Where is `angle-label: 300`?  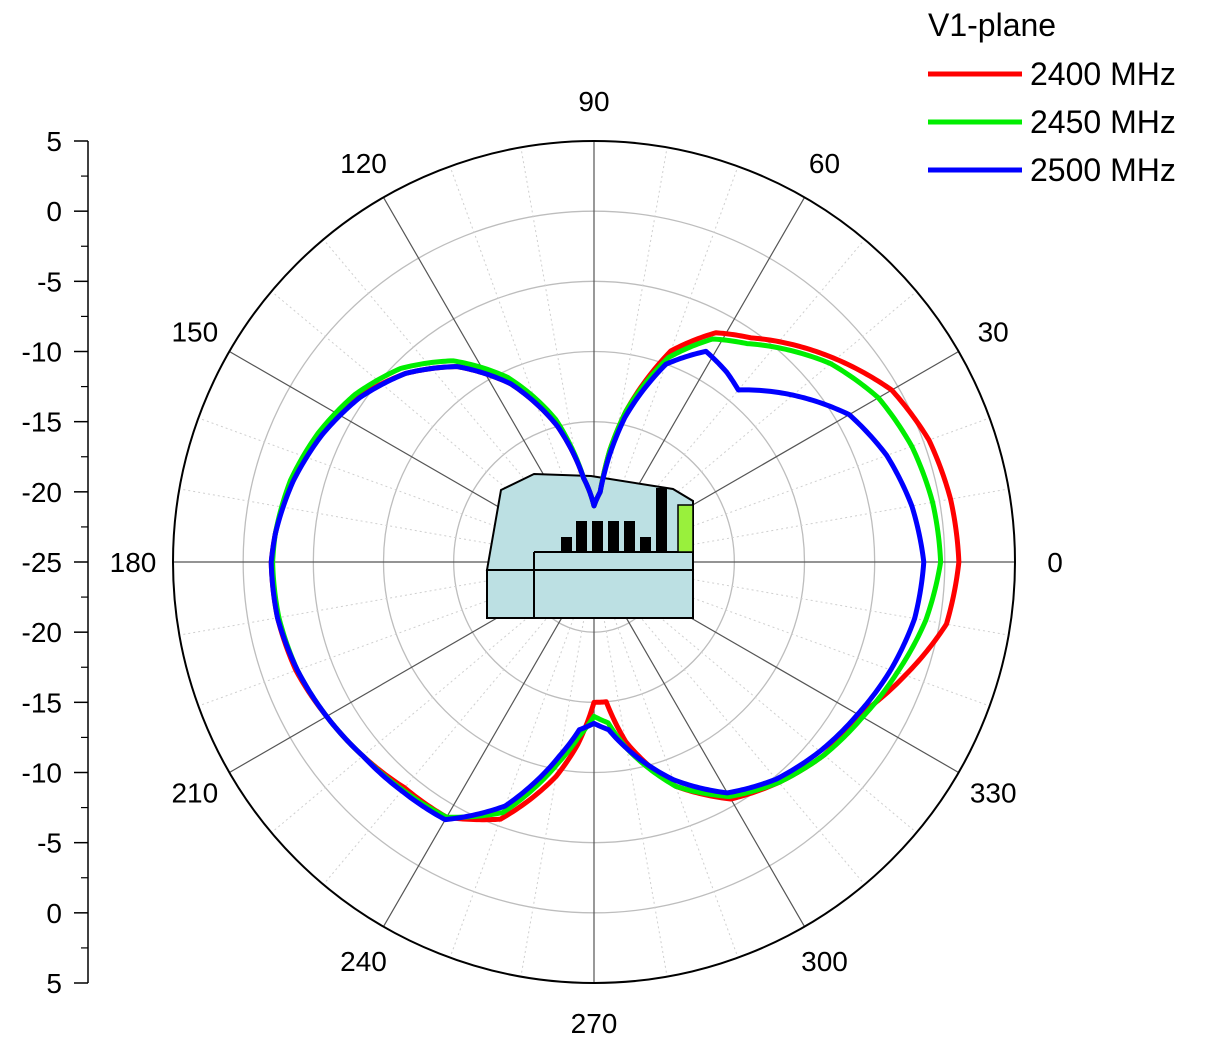 angle-label: 300 is located at coordinates (824, 961).